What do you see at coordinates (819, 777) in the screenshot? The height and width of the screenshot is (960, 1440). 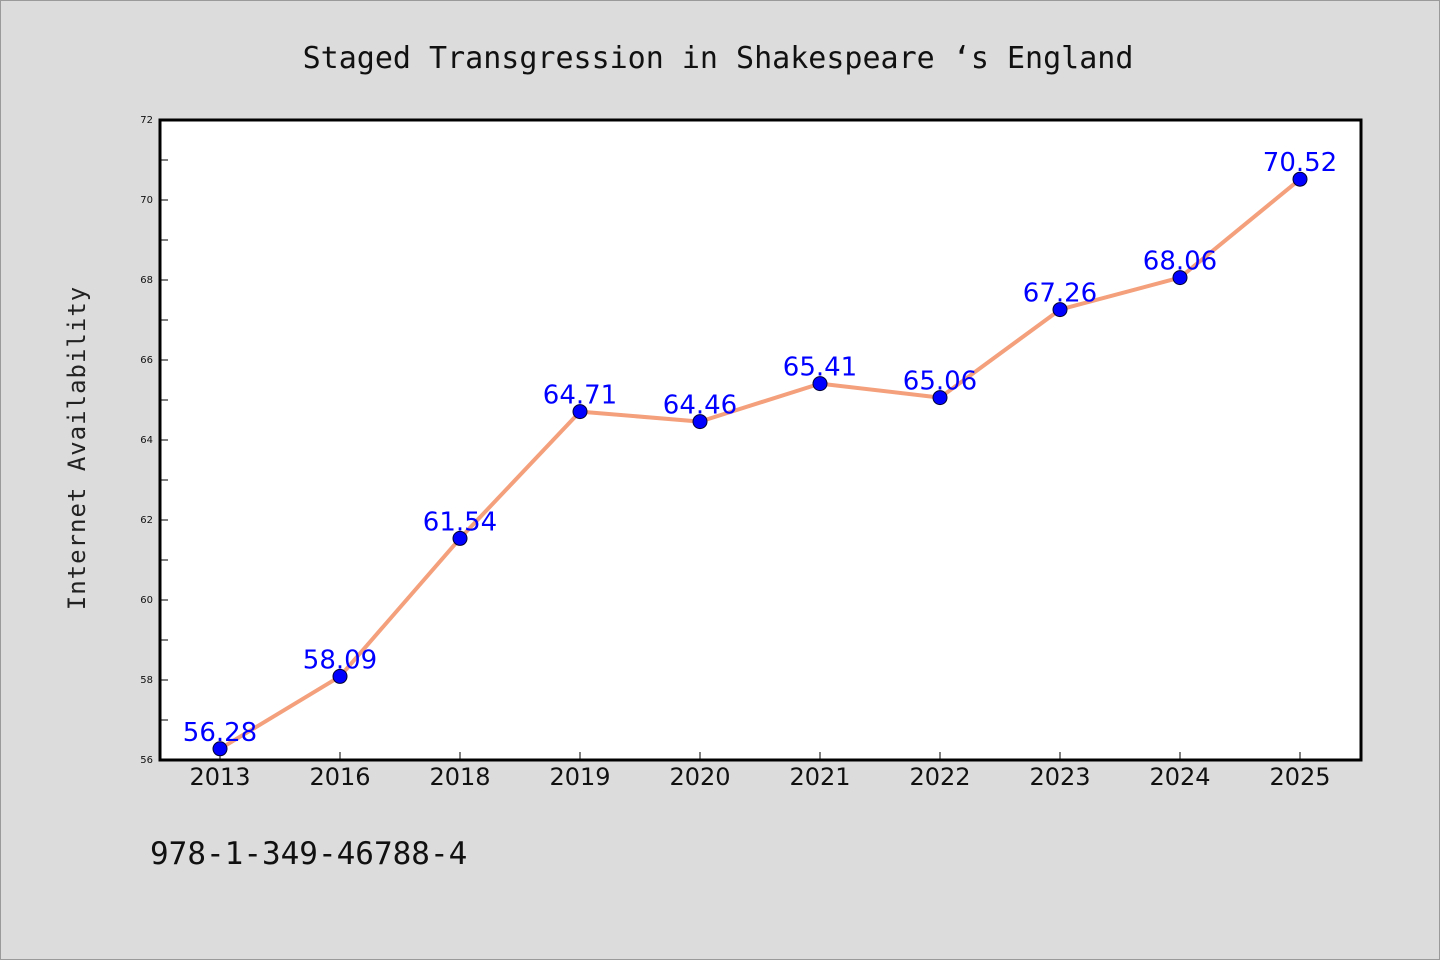 I see `x-tick-label: 2021` at bounding box center [819, 777].